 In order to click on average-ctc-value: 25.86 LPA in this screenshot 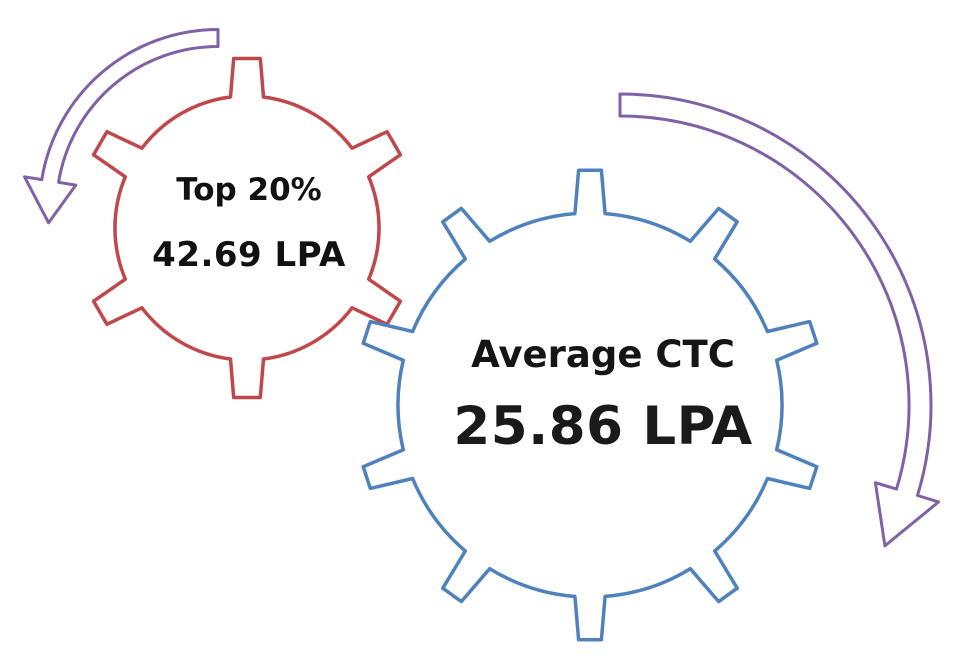, I will do `click(603, 426)`.